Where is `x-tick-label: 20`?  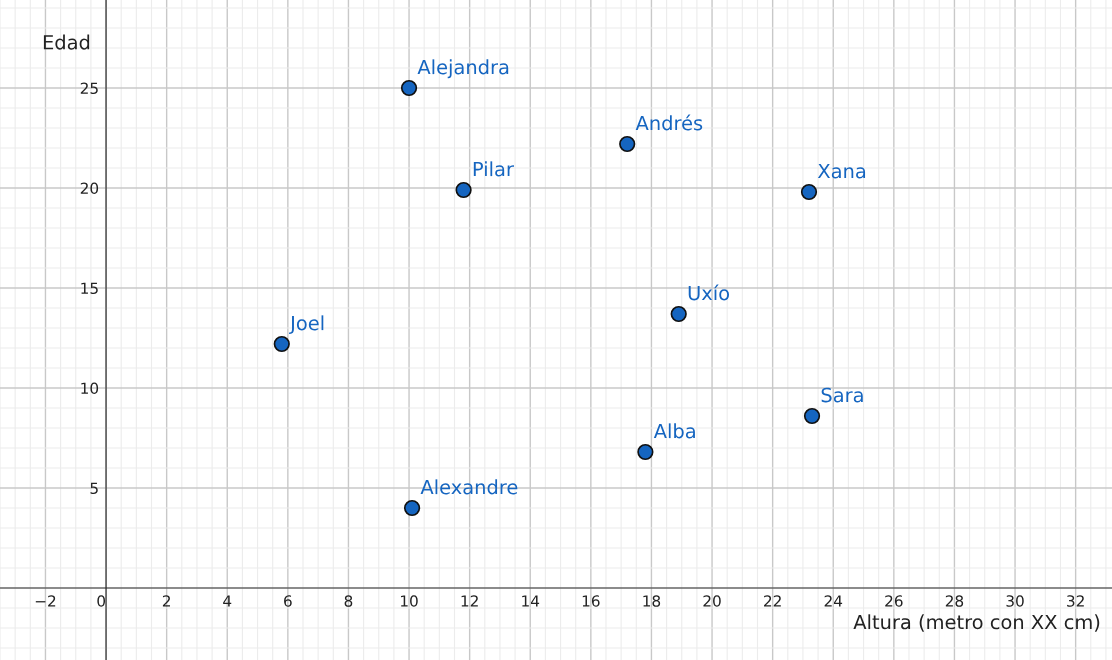
x-tick-label: 20 is located at coordinates (712, 601).